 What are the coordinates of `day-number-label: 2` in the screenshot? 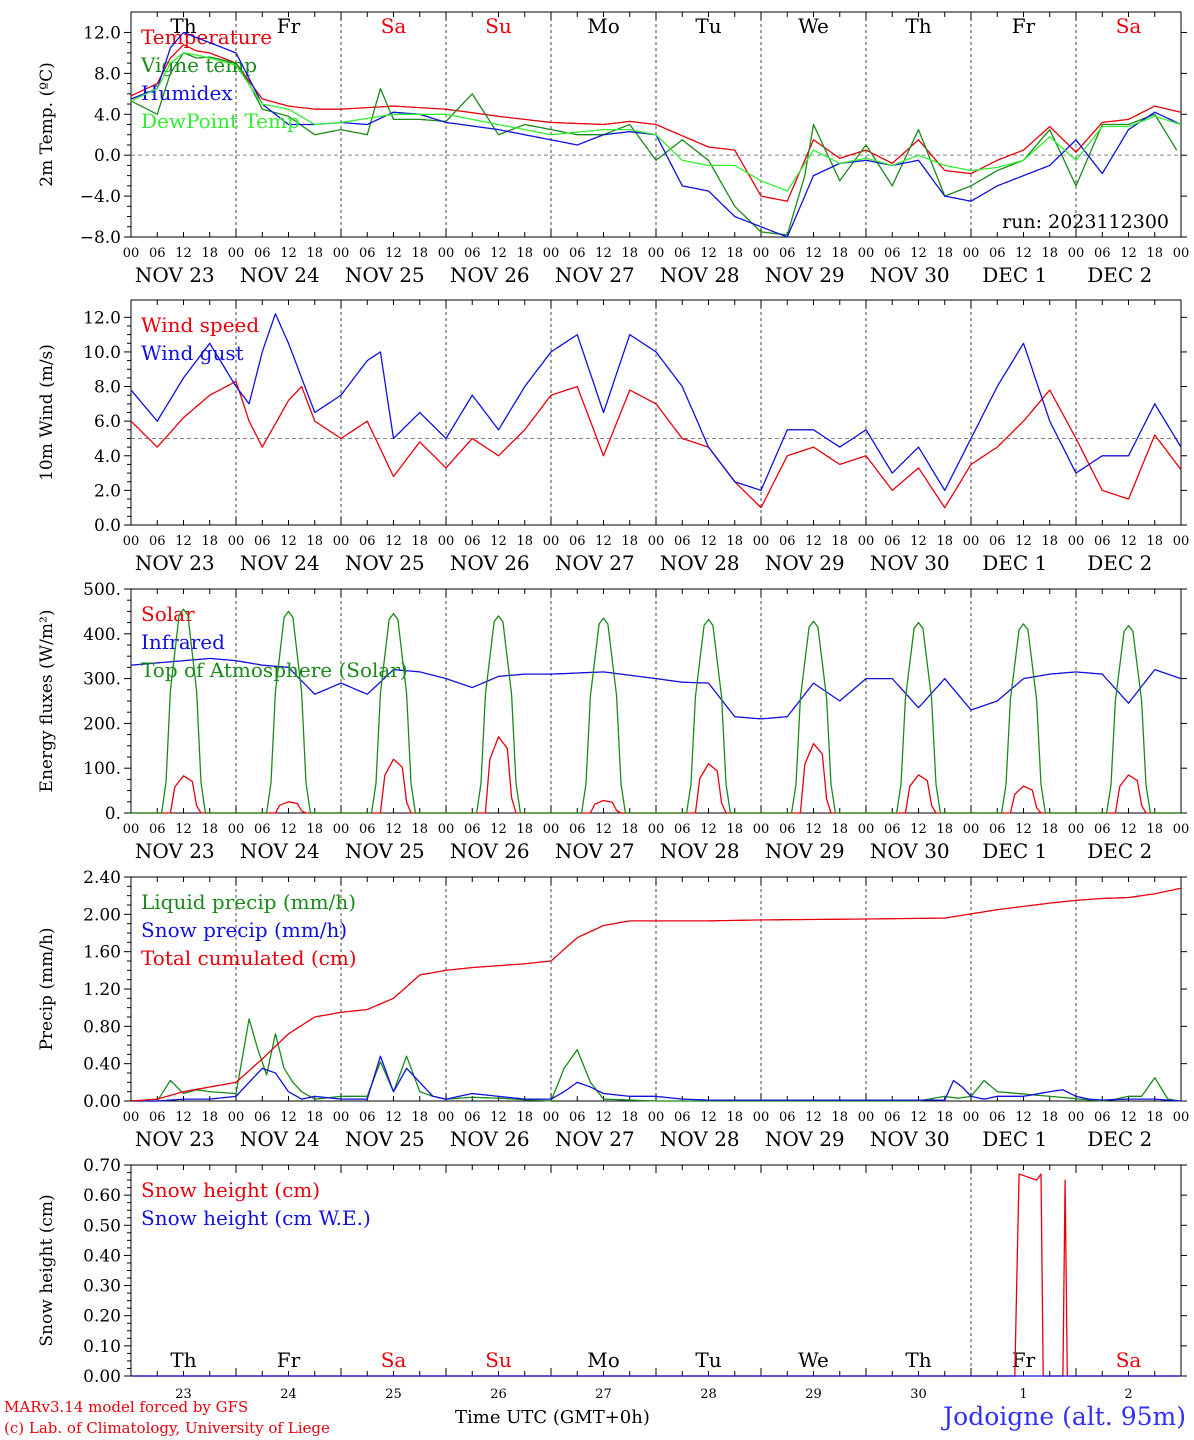 It's located at (1128, 1394).